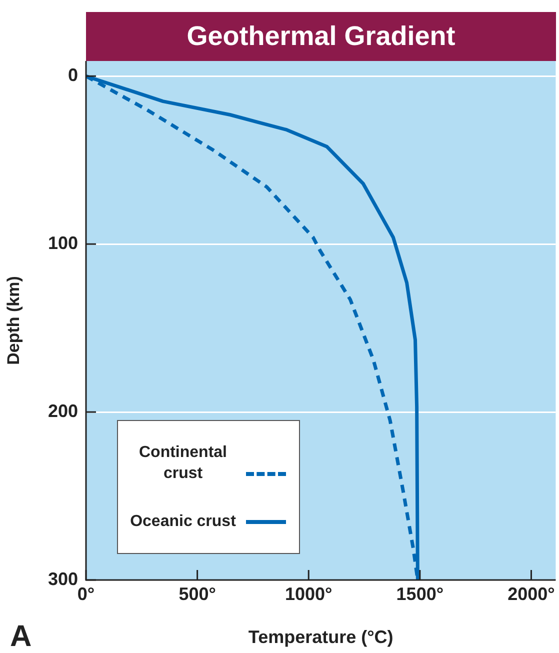 Image resolution: width=559 pixels, height=653 pixels. What do you see at coordinates (13, 320) in the screenshot?
I see `y-axis-title: Depth (km)` at bounding box center [13, 320].